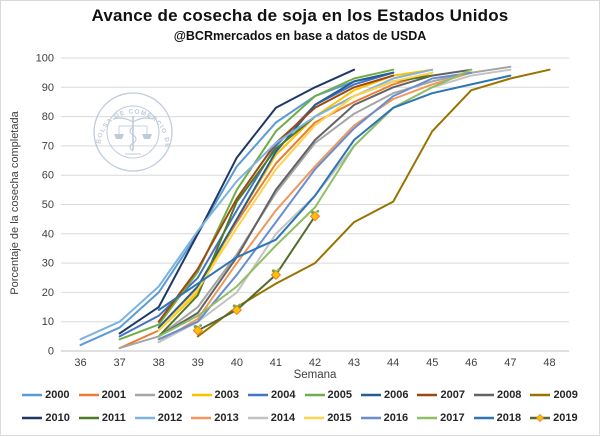 This screenshot has width=600, height=437. What do you see at coordinates (48, 264) in the screenshot?
I see `y-tick-label: 30` at bounding box center [48, 264].